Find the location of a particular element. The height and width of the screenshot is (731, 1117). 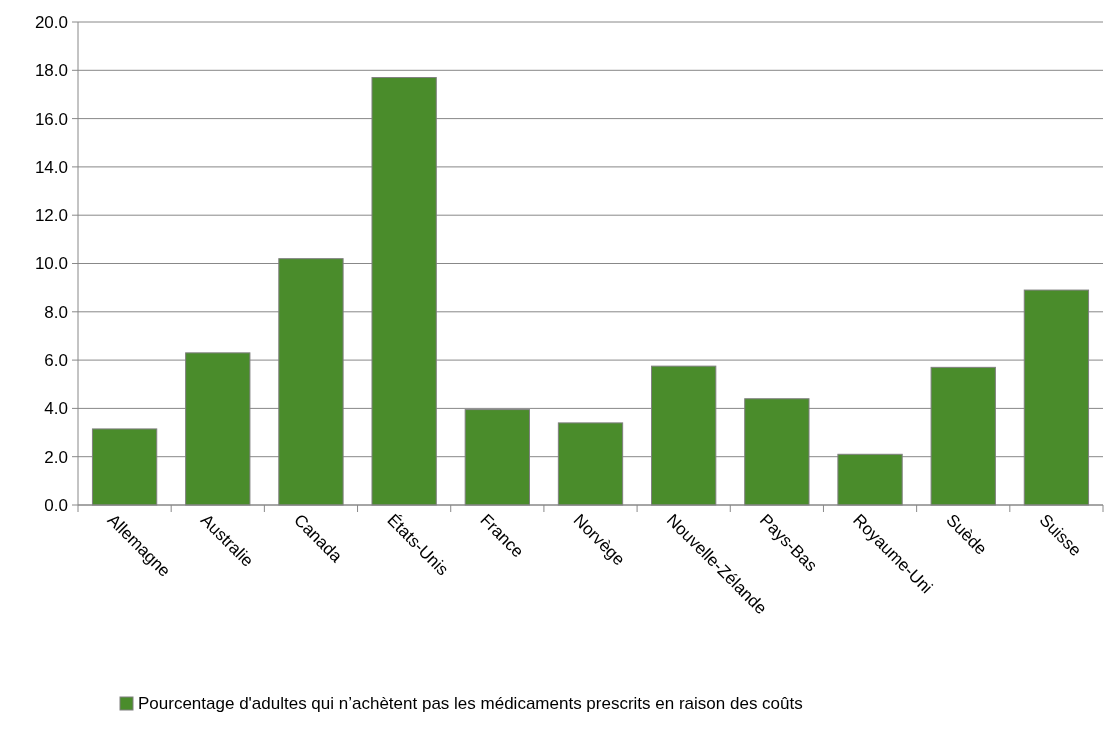

y-tick-label: 0.0 is located at coordinates (56, 505).